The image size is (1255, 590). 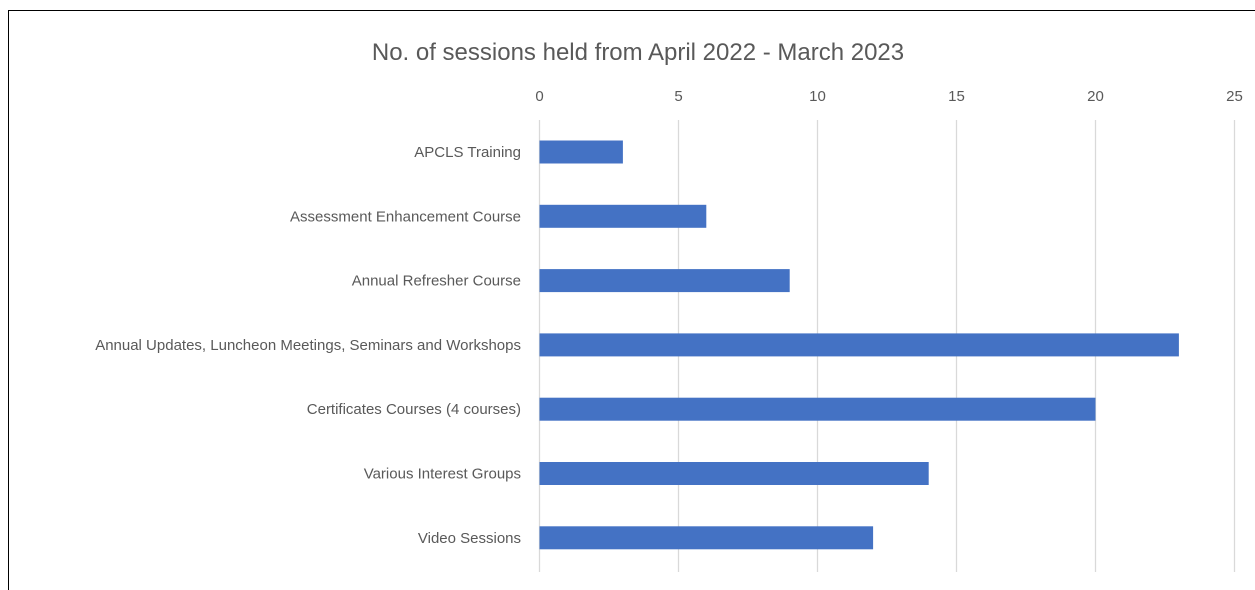 What do you see at coordinates (436, 281) in the screenshot?
I see `category-label: Annual Refresher Course` at bounding box center [436, 281].